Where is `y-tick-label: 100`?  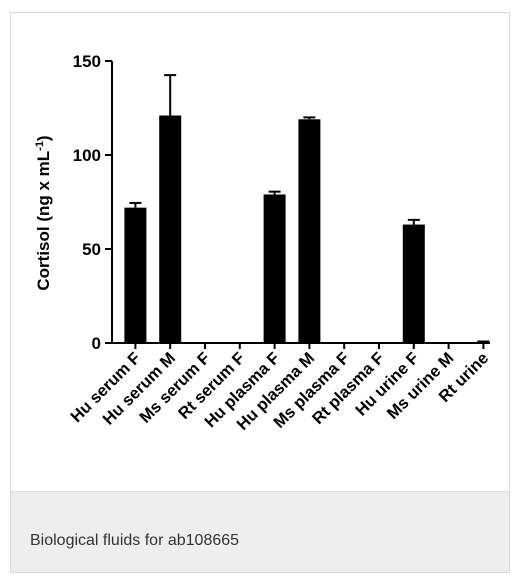
y-tick-label: 100 is located at coordinates (87, 155).